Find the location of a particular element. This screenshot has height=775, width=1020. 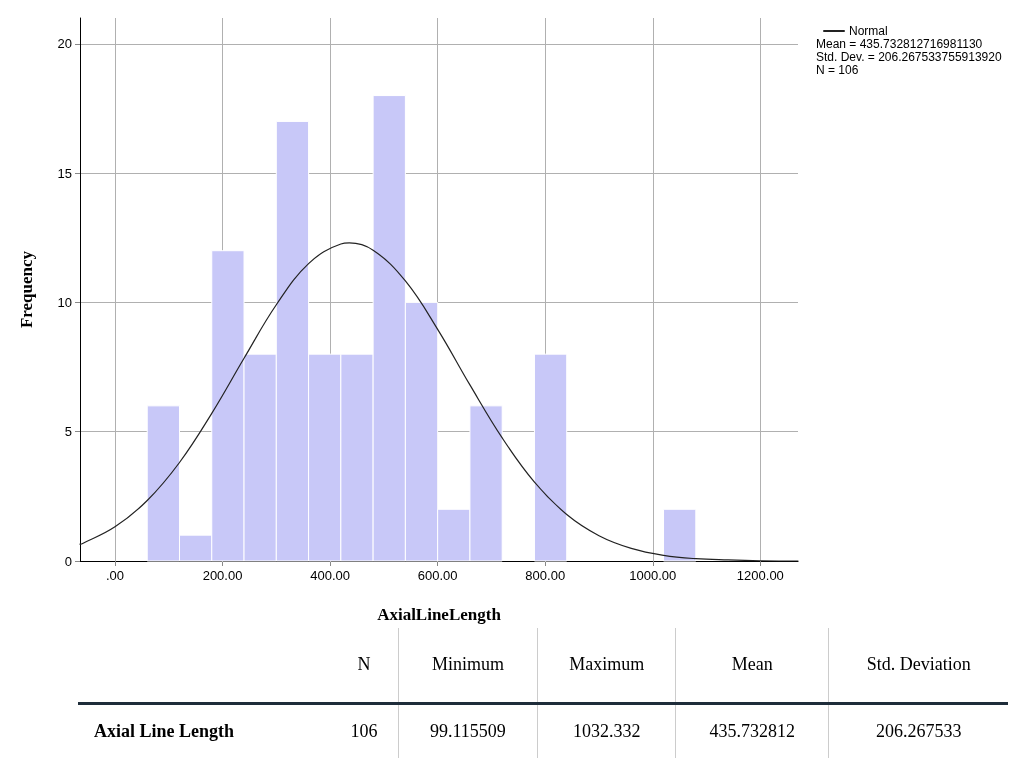

y-axis-title: Frequency is located at coordinates (26, 289).